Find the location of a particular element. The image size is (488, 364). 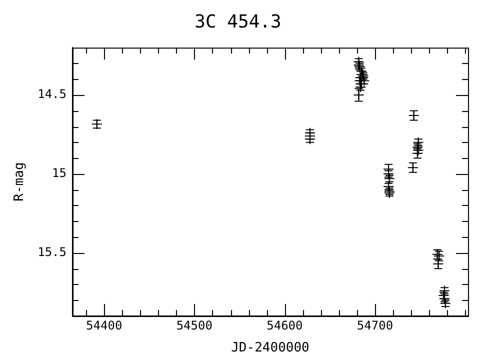

chart-title: 3C 454.3 is located at coordinates (238, 21).